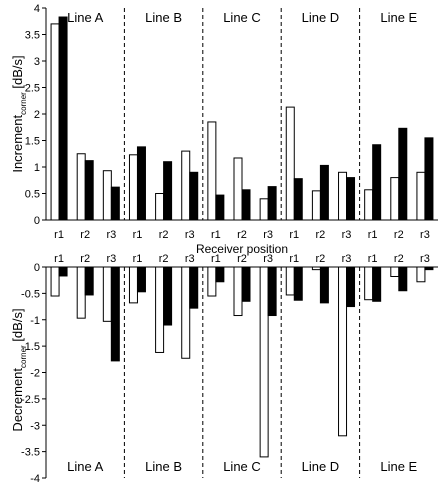  What do you see at coordinates (37, 9) in the screenshot?
I see `y-tick-label: 4` at bounding box center [37, 9].